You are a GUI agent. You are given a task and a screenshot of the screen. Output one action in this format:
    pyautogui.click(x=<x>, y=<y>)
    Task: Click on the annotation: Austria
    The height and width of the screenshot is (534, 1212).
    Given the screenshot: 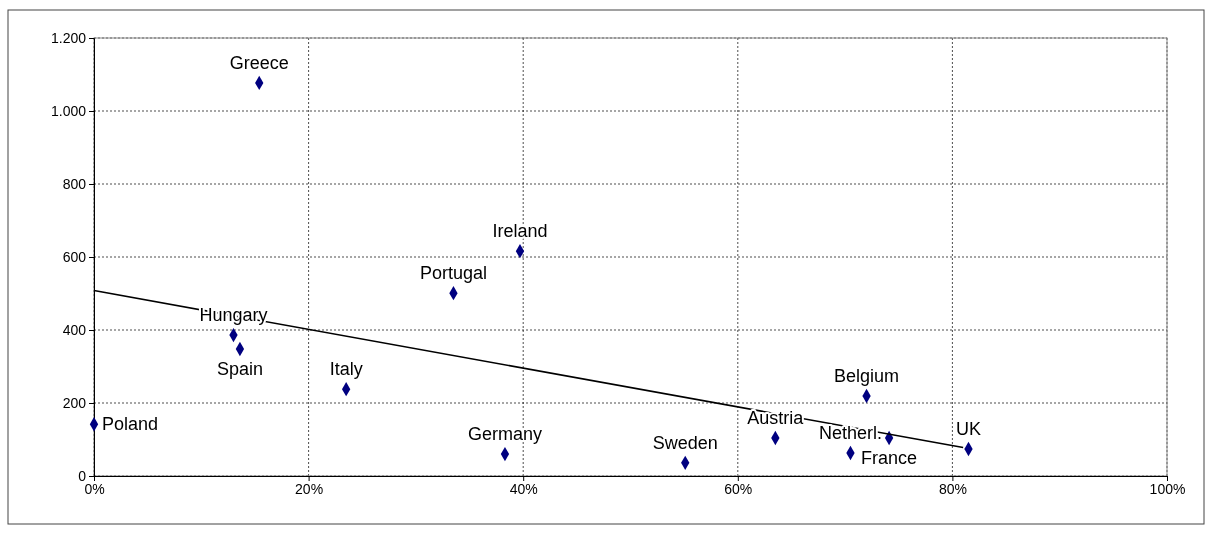 What is the action you would take?
    pyautogui.click(x=776, y=418)
    